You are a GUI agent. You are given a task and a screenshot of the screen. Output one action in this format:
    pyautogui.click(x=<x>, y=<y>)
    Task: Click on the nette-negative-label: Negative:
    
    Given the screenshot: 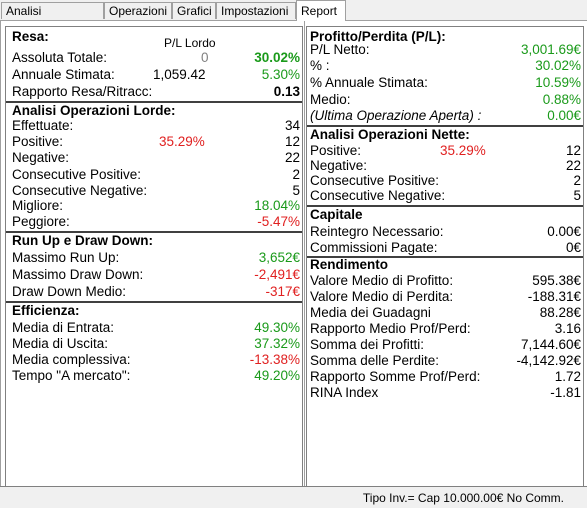 What is the action you would take?
    pyautogui.click(x=339, y=165)
    